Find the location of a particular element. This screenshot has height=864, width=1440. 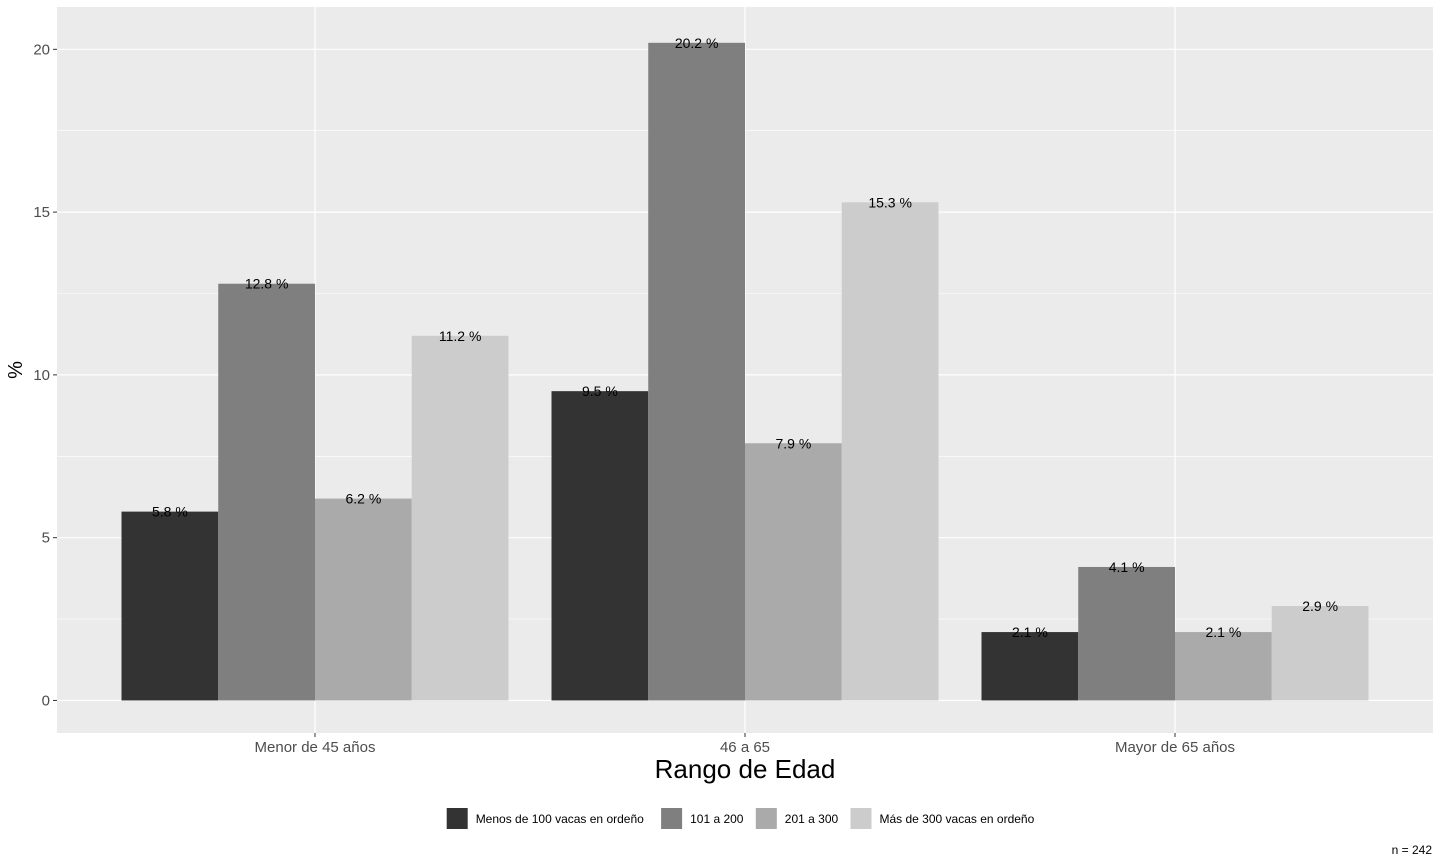

x-tick-label: 46 a 65 is located at coordinates (745, 747).